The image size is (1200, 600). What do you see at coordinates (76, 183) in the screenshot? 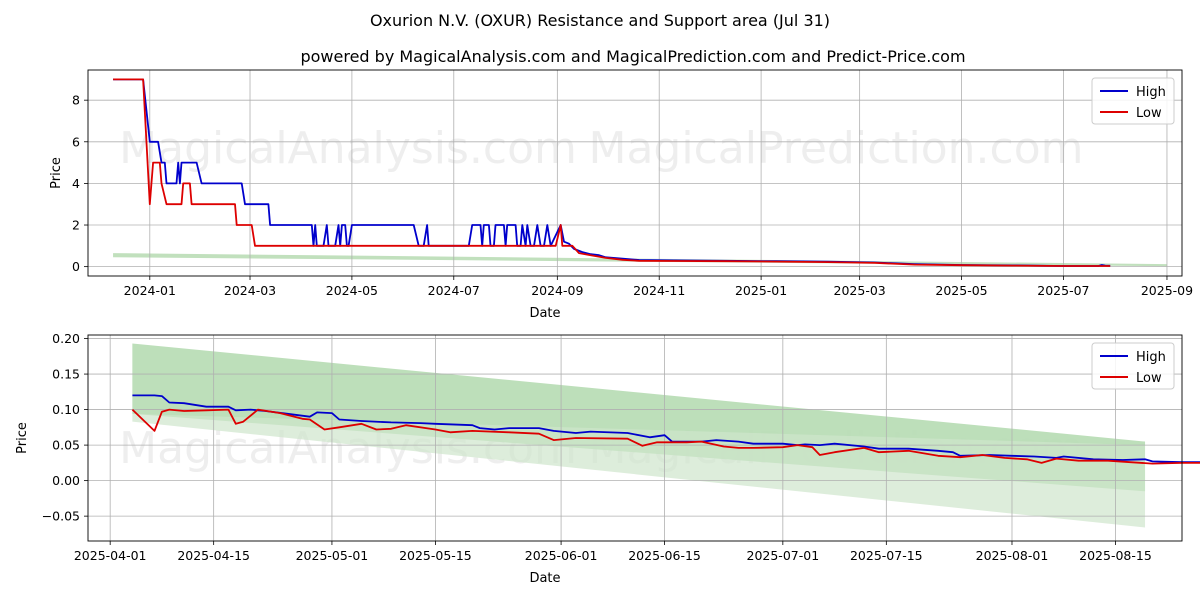
I see `top-y-tick-label: 4` at bounding box center [76, 183].